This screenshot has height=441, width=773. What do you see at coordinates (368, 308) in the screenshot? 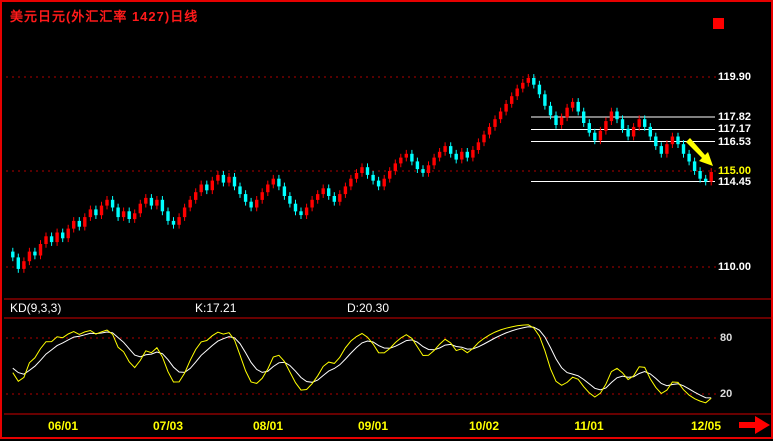
I see `kd-d-value: D:20.30` at bounding box center [368, 308].